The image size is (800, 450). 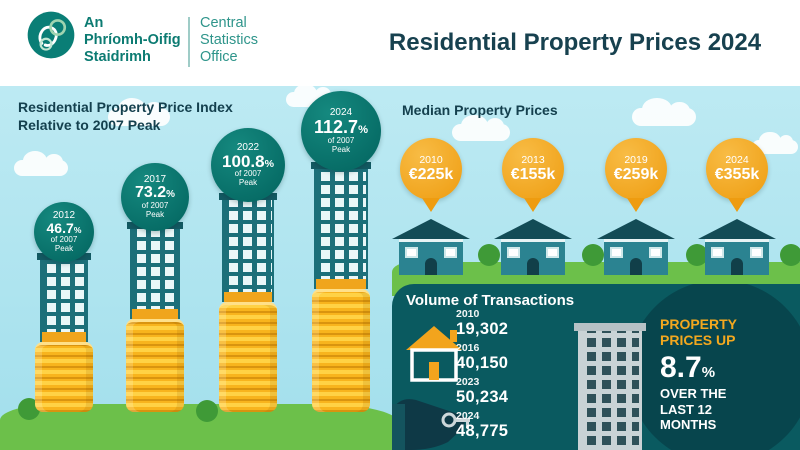 What do you see at coordinates (431, 388) in the screenshot?
I see `hand-house-keys-illustration` at bounding box center [431, 388].